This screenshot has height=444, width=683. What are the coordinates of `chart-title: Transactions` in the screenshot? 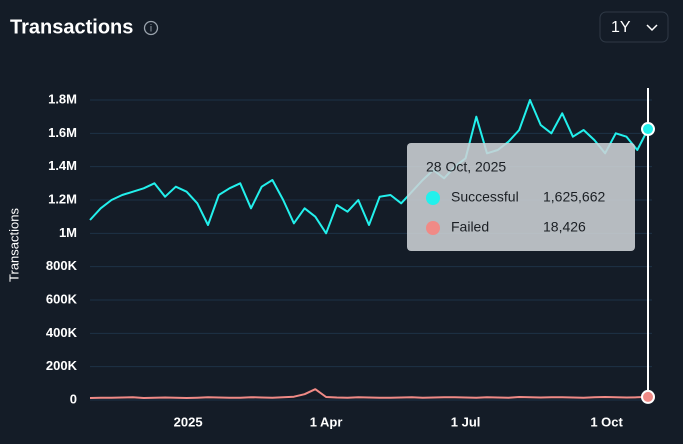 It's located at (71, 27).